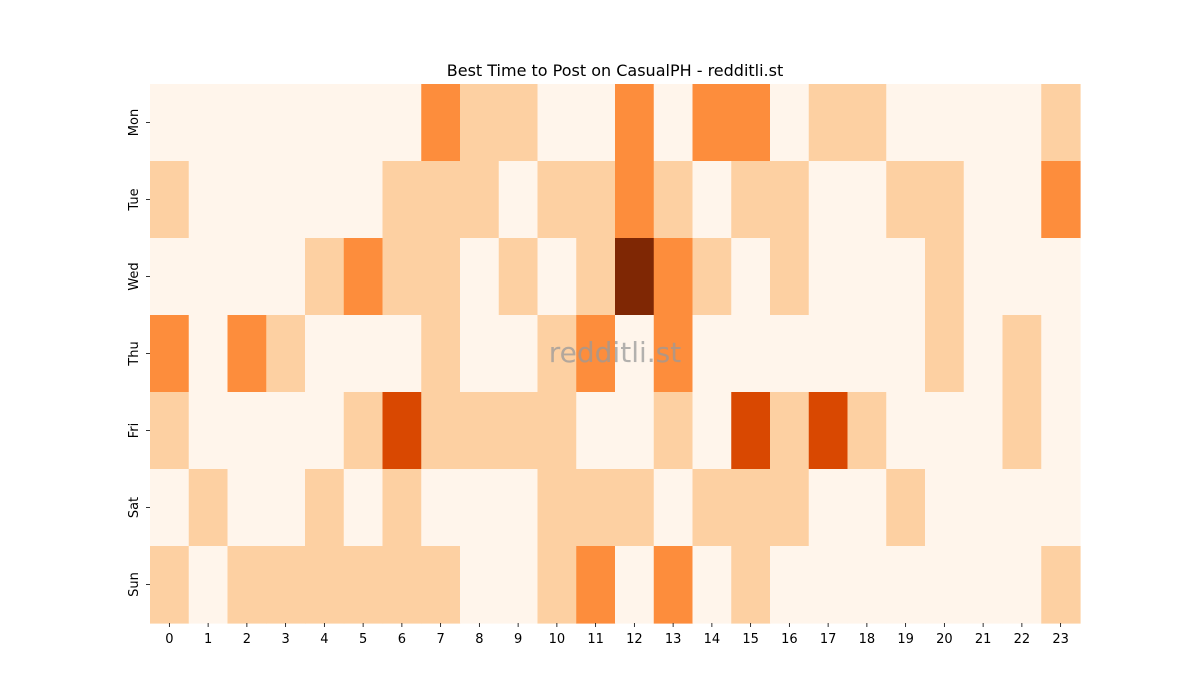 The width and height of the screenshot is (1200, 700). What do you see at coordinates (324, 639) in the screenshot?
I see `x-tick-label: 4` at bounding box center [324, 639].